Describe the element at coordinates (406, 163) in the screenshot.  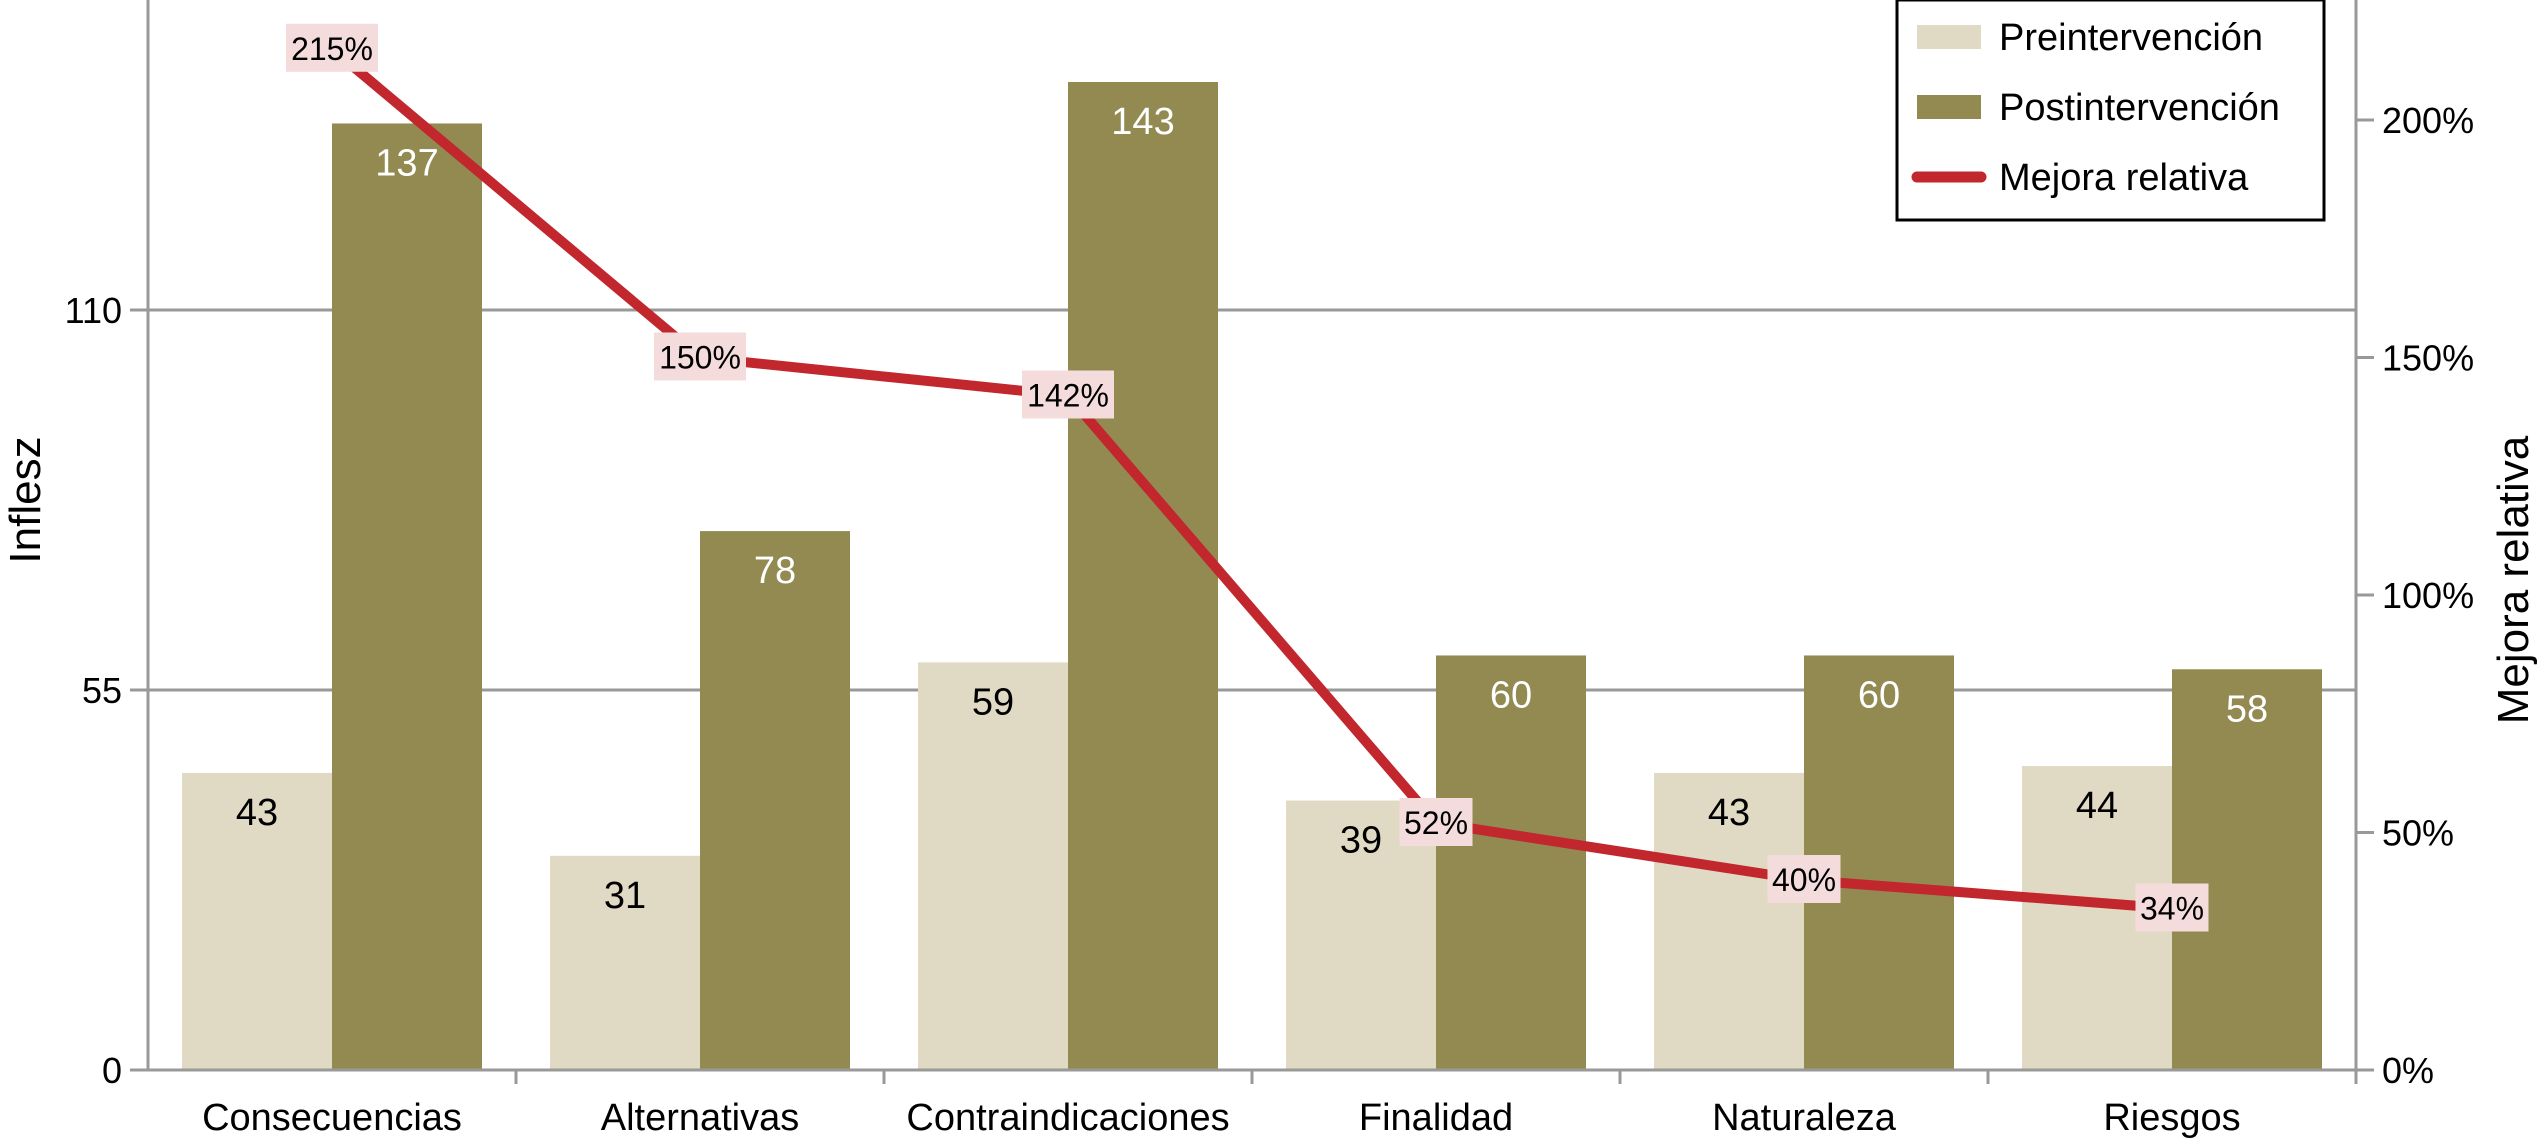
I see `bar-value-label: 137` at that location.